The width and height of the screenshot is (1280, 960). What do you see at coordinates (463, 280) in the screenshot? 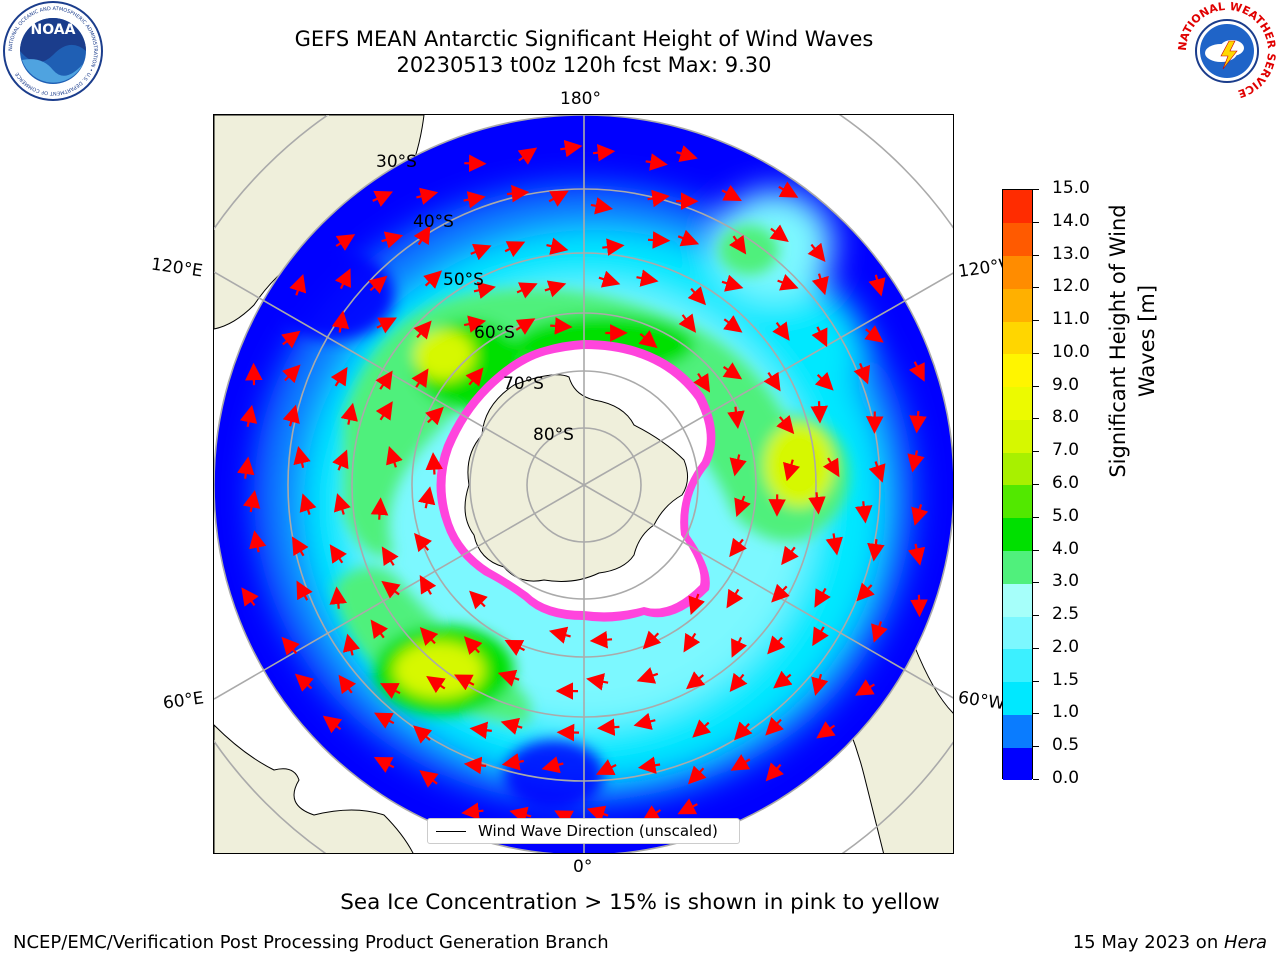
I see `lat-label-50s: 50°S` at bounding box center [463, 280].